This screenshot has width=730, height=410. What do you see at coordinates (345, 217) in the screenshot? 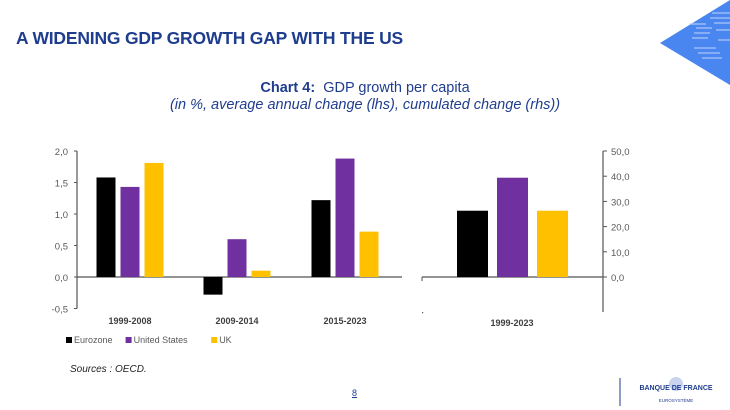
I see `bar-united-states-2015-2023` at bounding box center [345, 217].